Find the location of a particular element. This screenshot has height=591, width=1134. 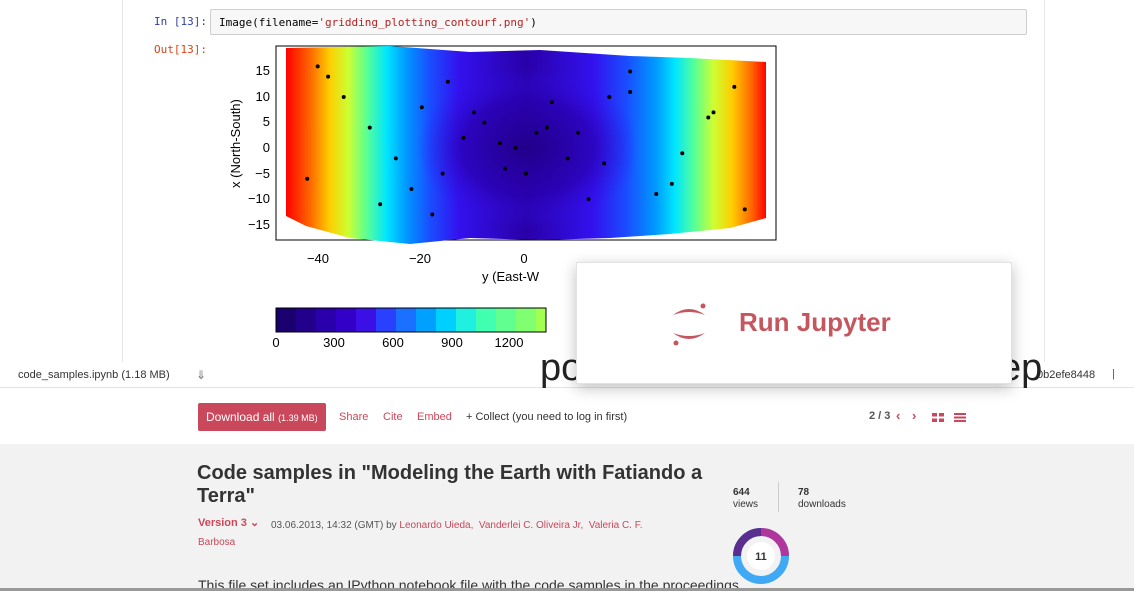

colorbar-tick-label: 300 is located at coordinates (334, 341).